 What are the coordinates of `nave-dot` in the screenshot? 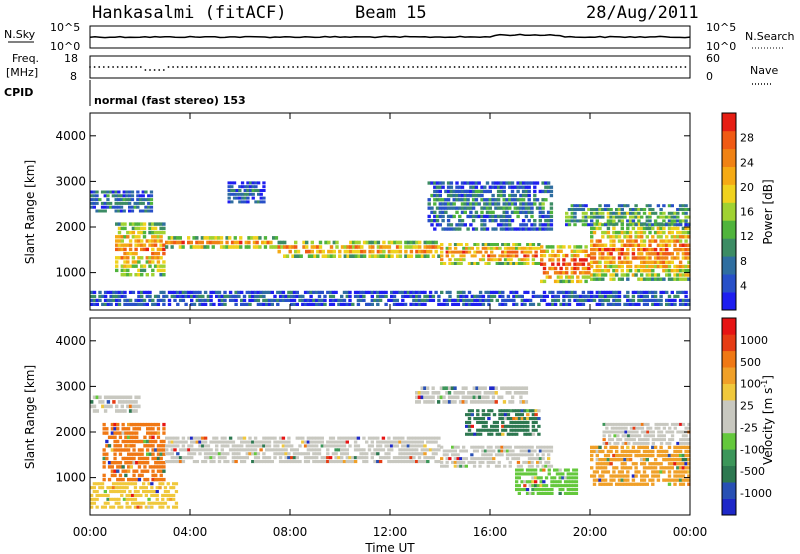 It's located at (385, 67).